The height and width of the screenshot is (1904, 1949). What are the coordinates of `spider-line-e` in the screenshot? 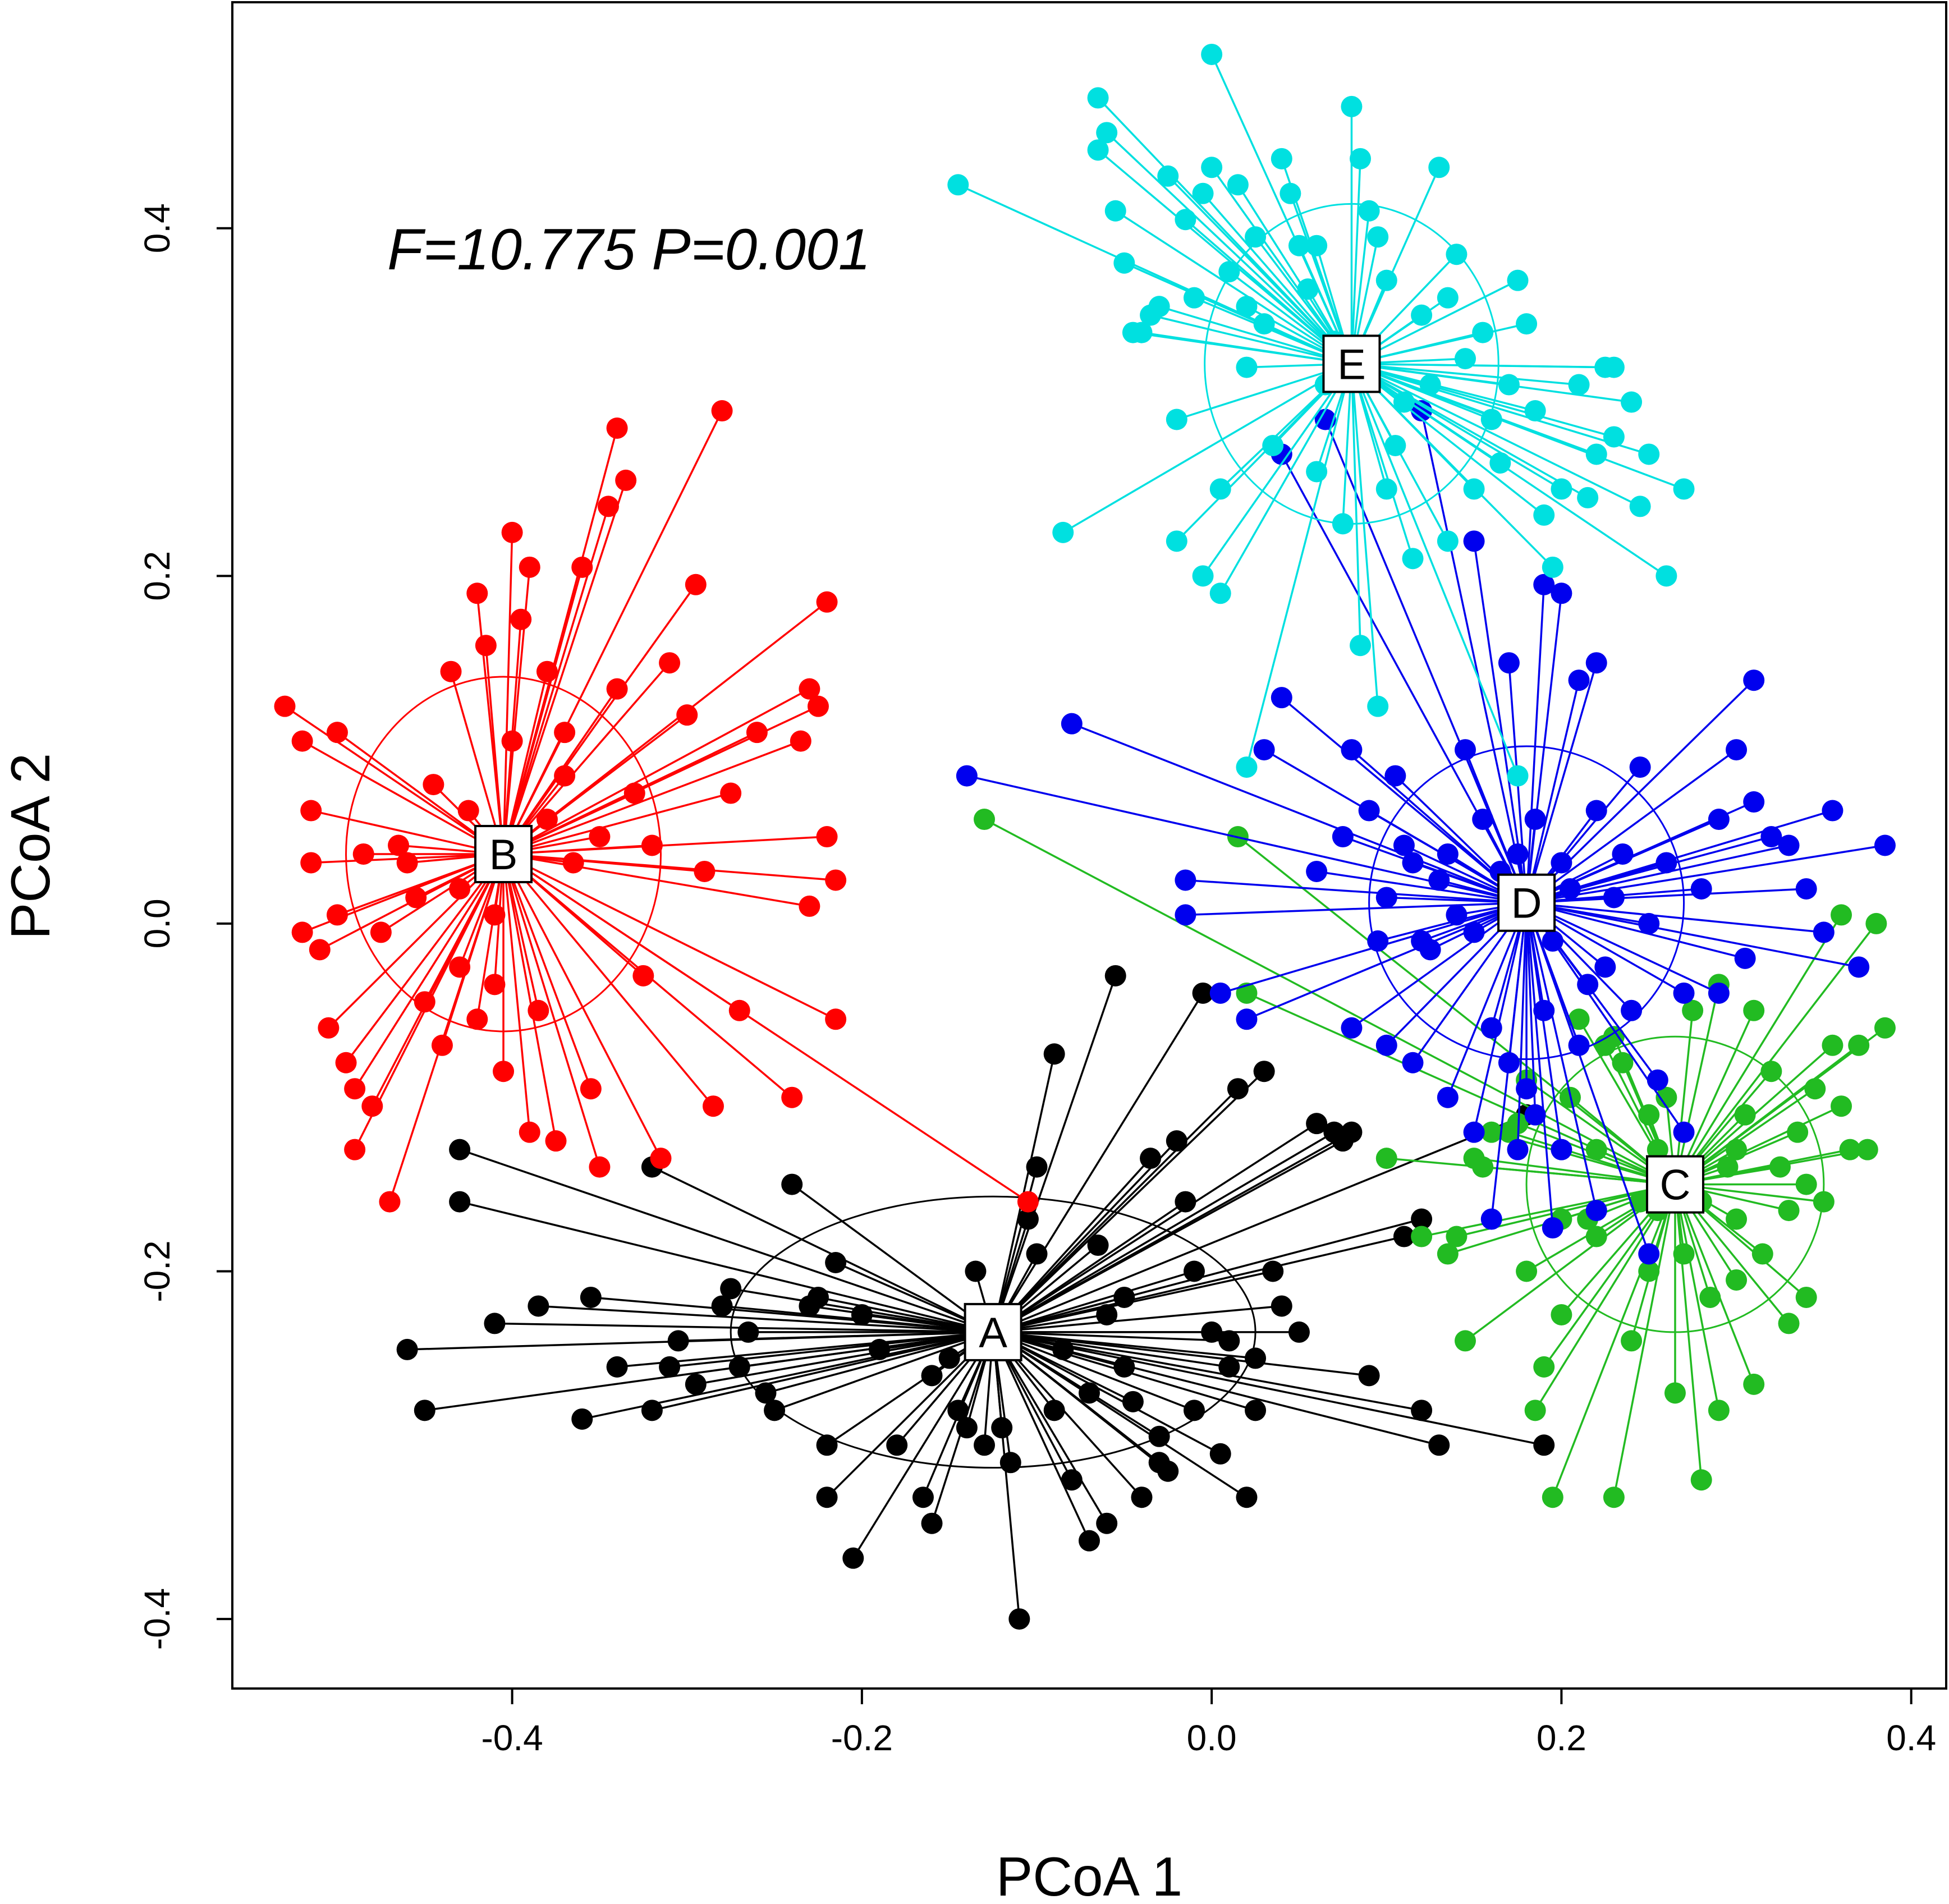 It's located at (1285, 478).